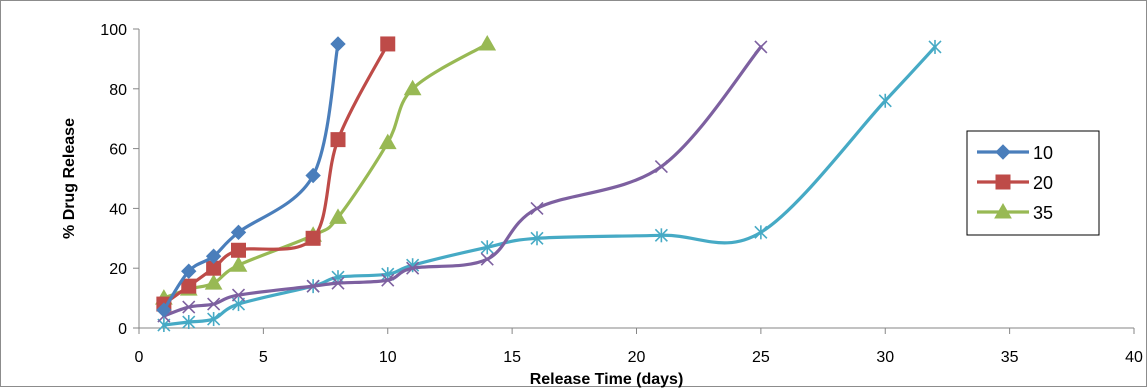 The width and height of the screenshot is (1147, 388). Describe the element at coordinates (1015, 212) in the screenshot. I see `legend-item-35: 35` at that location.